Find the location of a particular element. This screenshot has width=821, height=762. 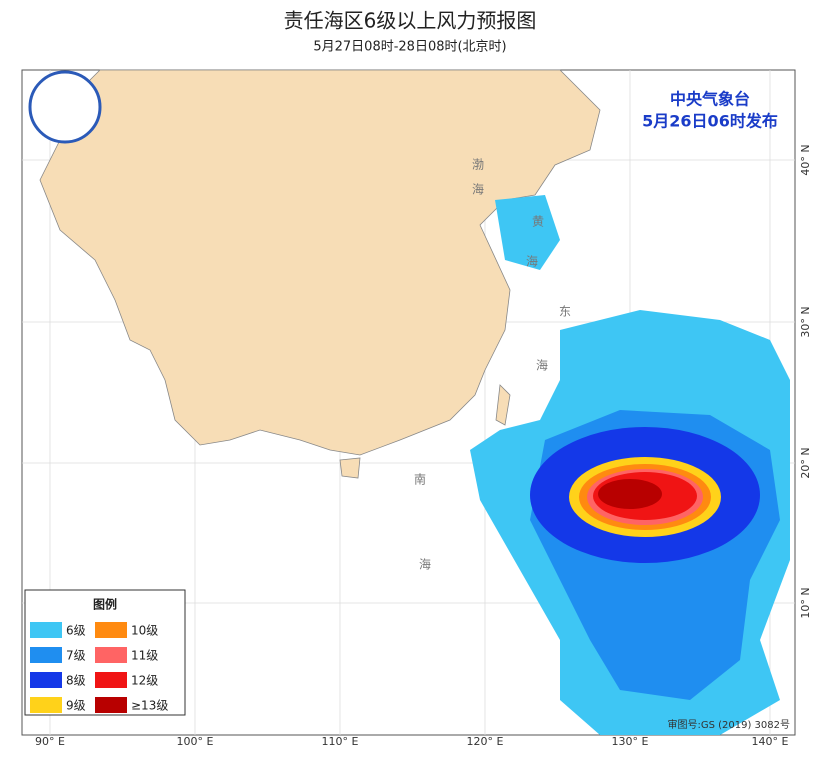

sea-label: 东 is located at coordinates (565, 312).